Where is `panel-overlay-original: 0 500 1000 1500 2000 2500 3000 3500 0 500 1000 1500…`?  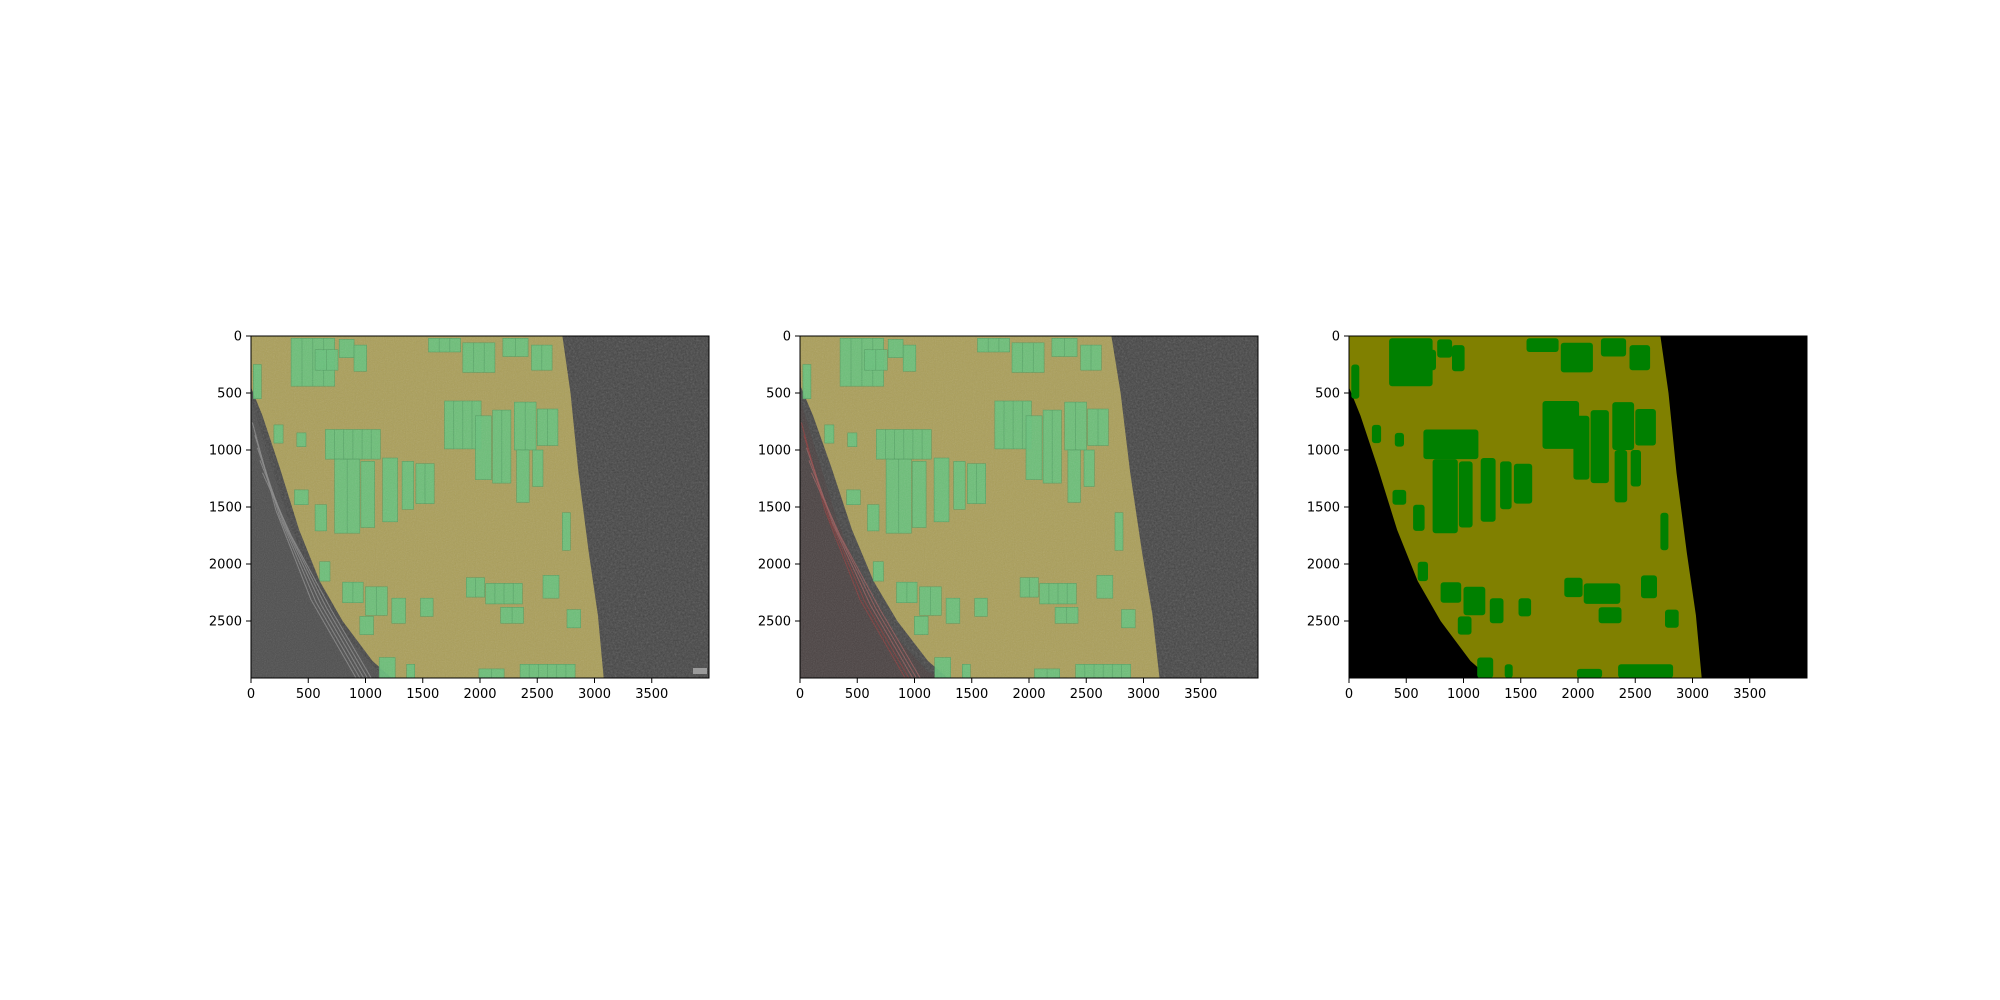 panel-overlay-original: 0 500 1000 1500 2000 2500 3000 3500 0 500 1000 1500… is located at coordinates (459, 516).